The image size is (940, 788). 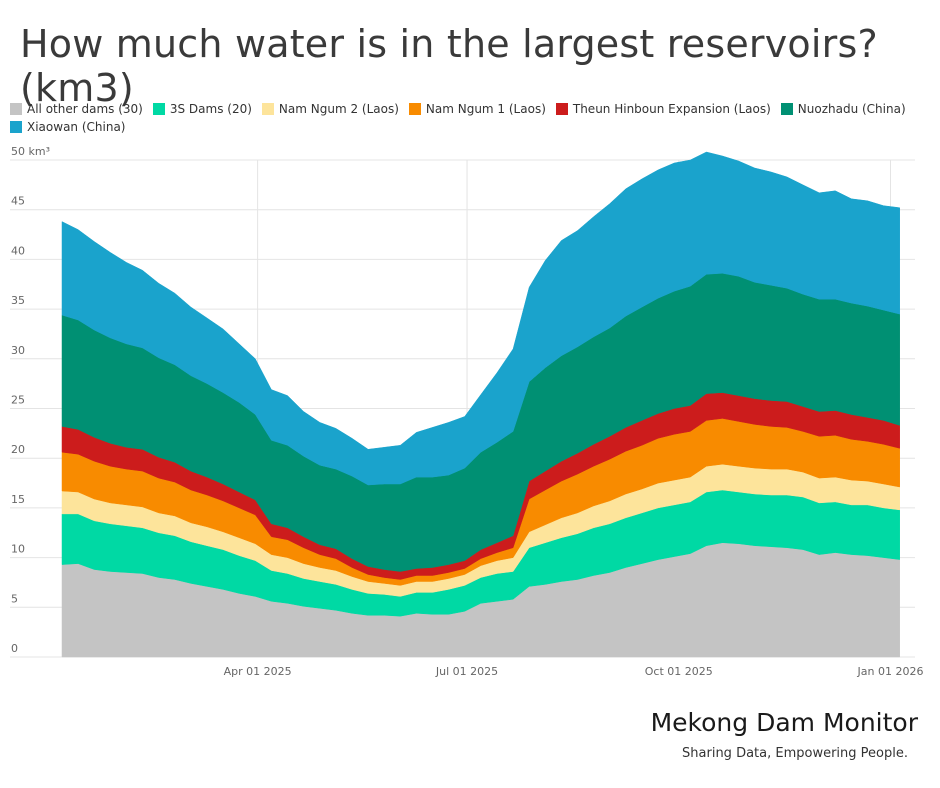 I want to click on y-axis-unit-label: 50 km³, so click(x=30, y=151).